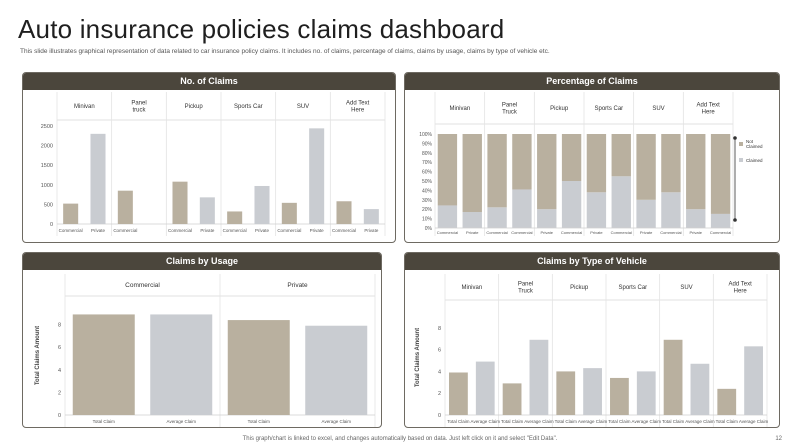 The image size is (800, 448). What do you see at coordinates (47, 147) in the screenshot?
I see `y-tick-label: 2000` at bounding box center [47, 147].